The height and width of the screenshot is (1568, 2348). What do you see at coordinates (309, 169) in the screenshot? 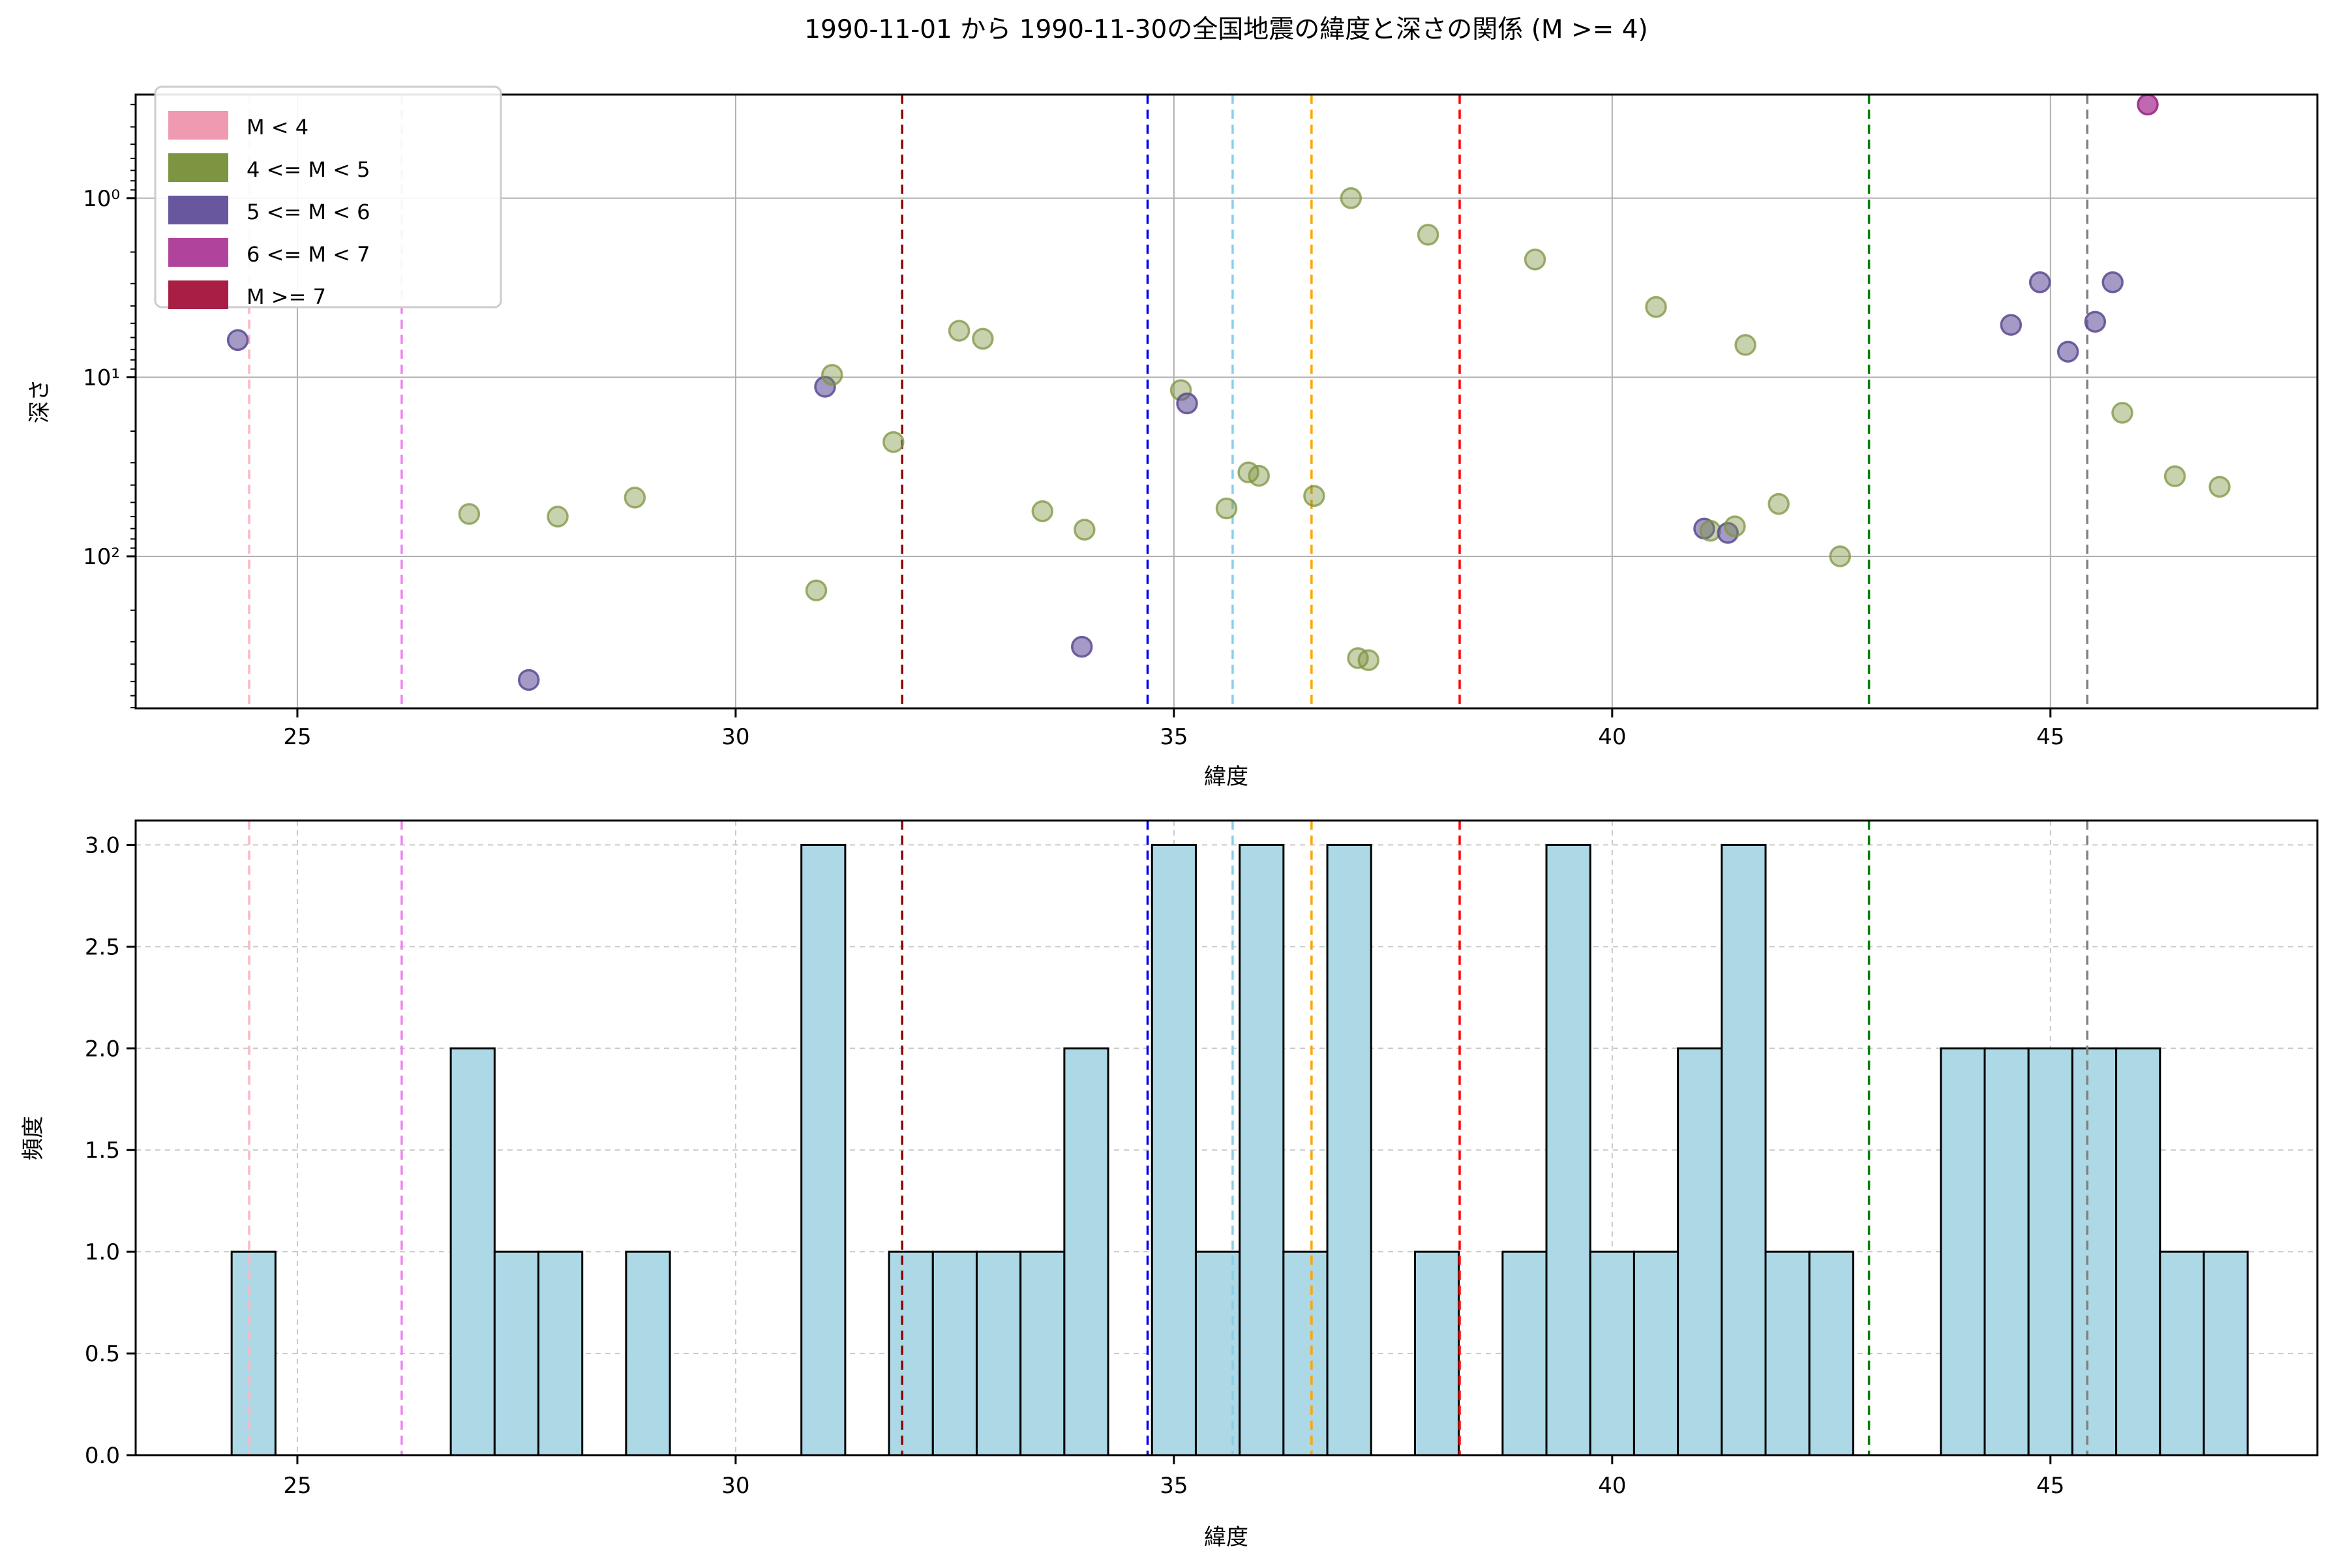
I see `legend-label: 4 <= M < 5` at bounding box center [309, 169].